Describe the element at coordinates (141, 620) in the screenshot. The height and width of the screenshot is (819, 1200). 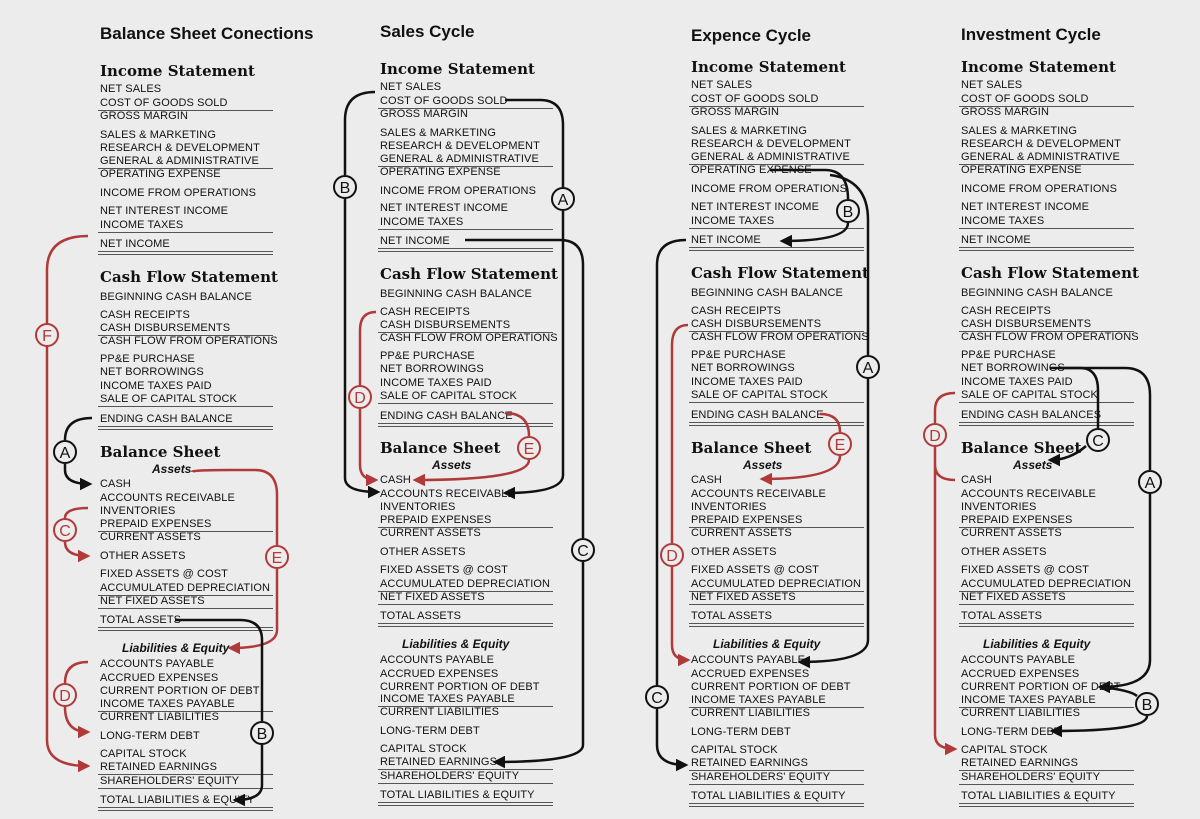
I see `asset-row: TOTAL ASSETS` at that location.